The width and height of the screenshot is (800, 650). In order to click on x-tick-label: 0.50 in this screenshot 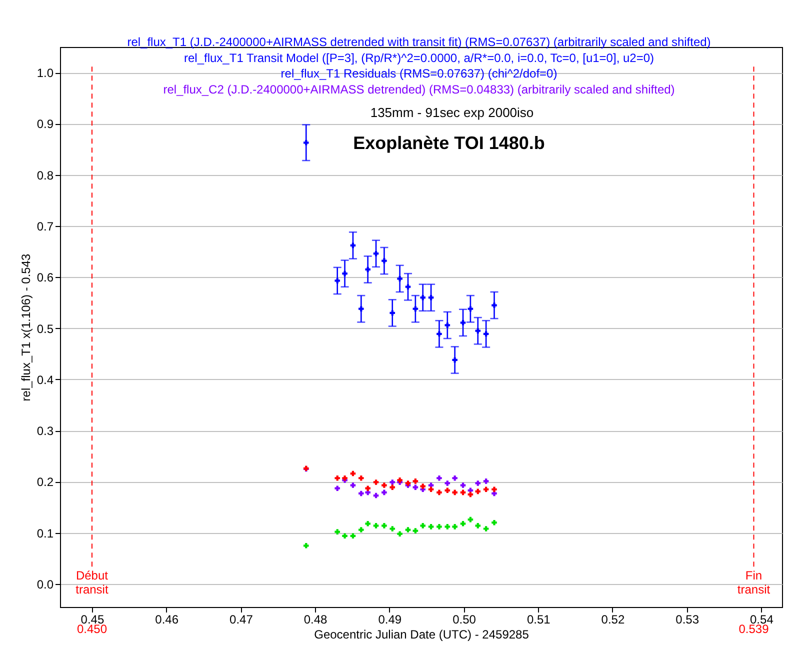, I will do `click(464, 619)`.